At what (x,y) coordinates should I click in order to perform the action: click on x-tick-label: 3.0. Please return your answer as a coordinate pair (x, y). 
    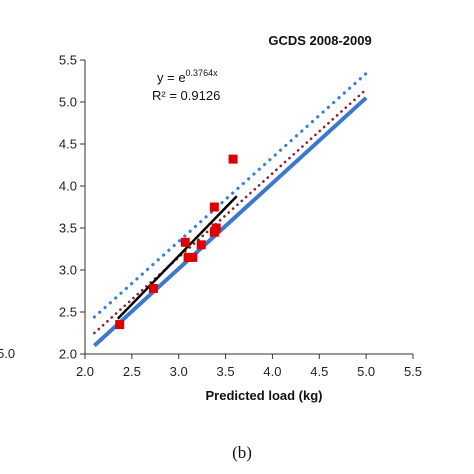
    Looking at the image, I should click on (179, 371).